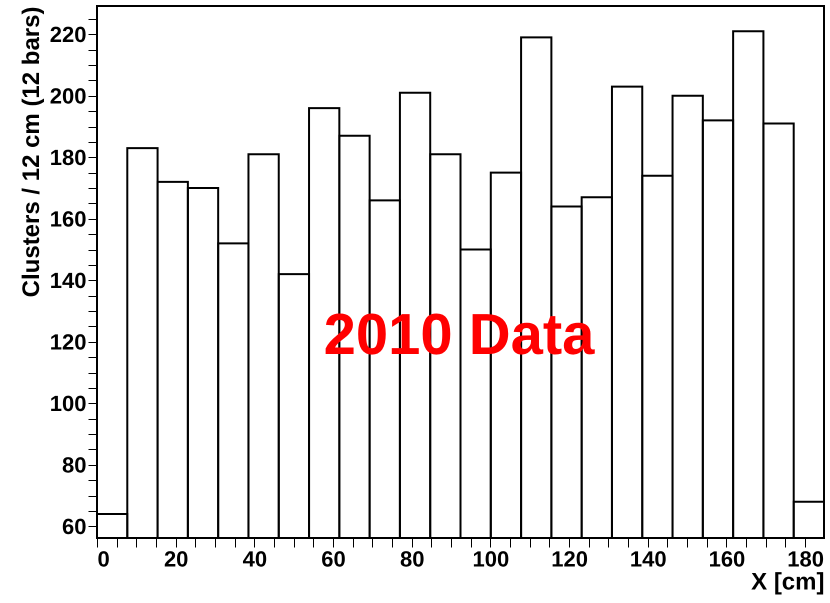 Image resolution: width=830 pixels, height=603 pixels. I want to click on y-axis-title: Clusters / 12 cm (12 bars), so click(31, 152).